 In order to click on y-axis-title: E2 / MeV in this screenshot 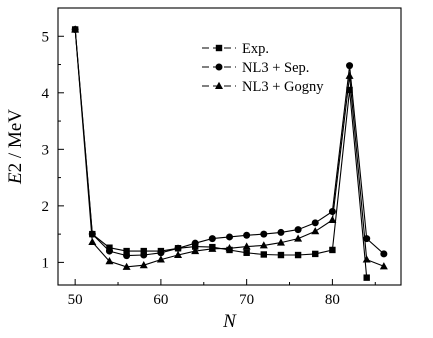, I will do `click(15, 147)`.